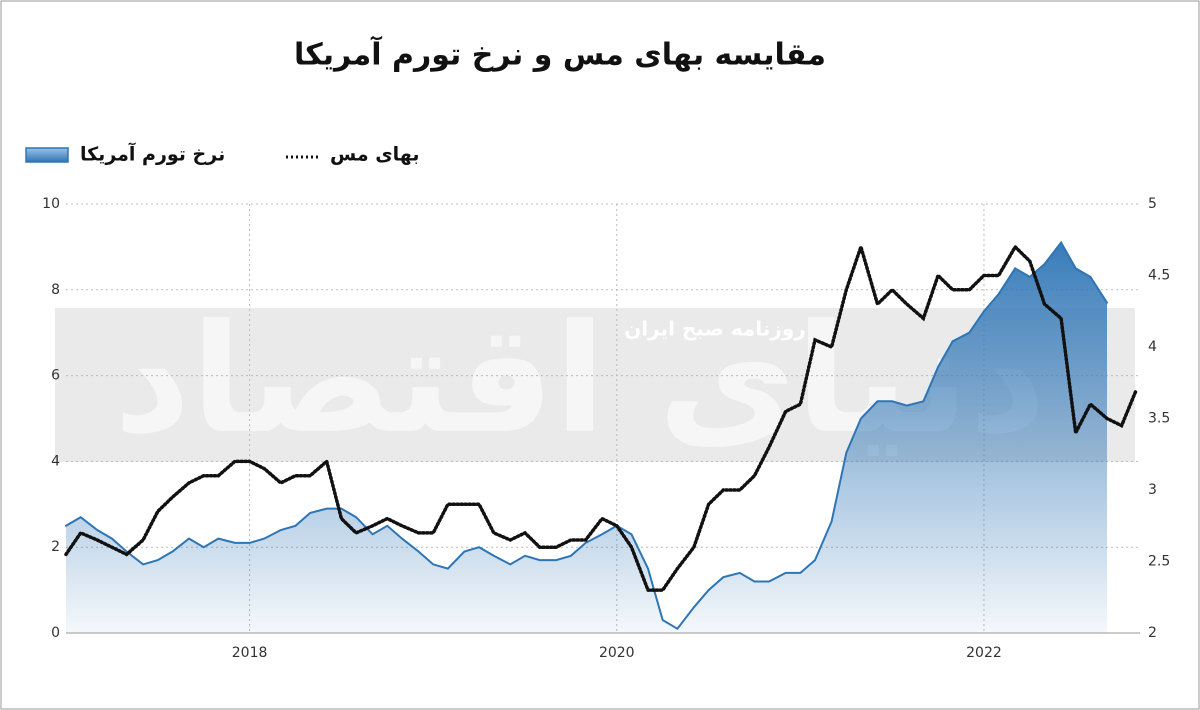 This screenshot has width=1200, height=710. Describe the element at coordinates (55, 547) in the screenshot. I see `y-tick-label: 2` at that location.